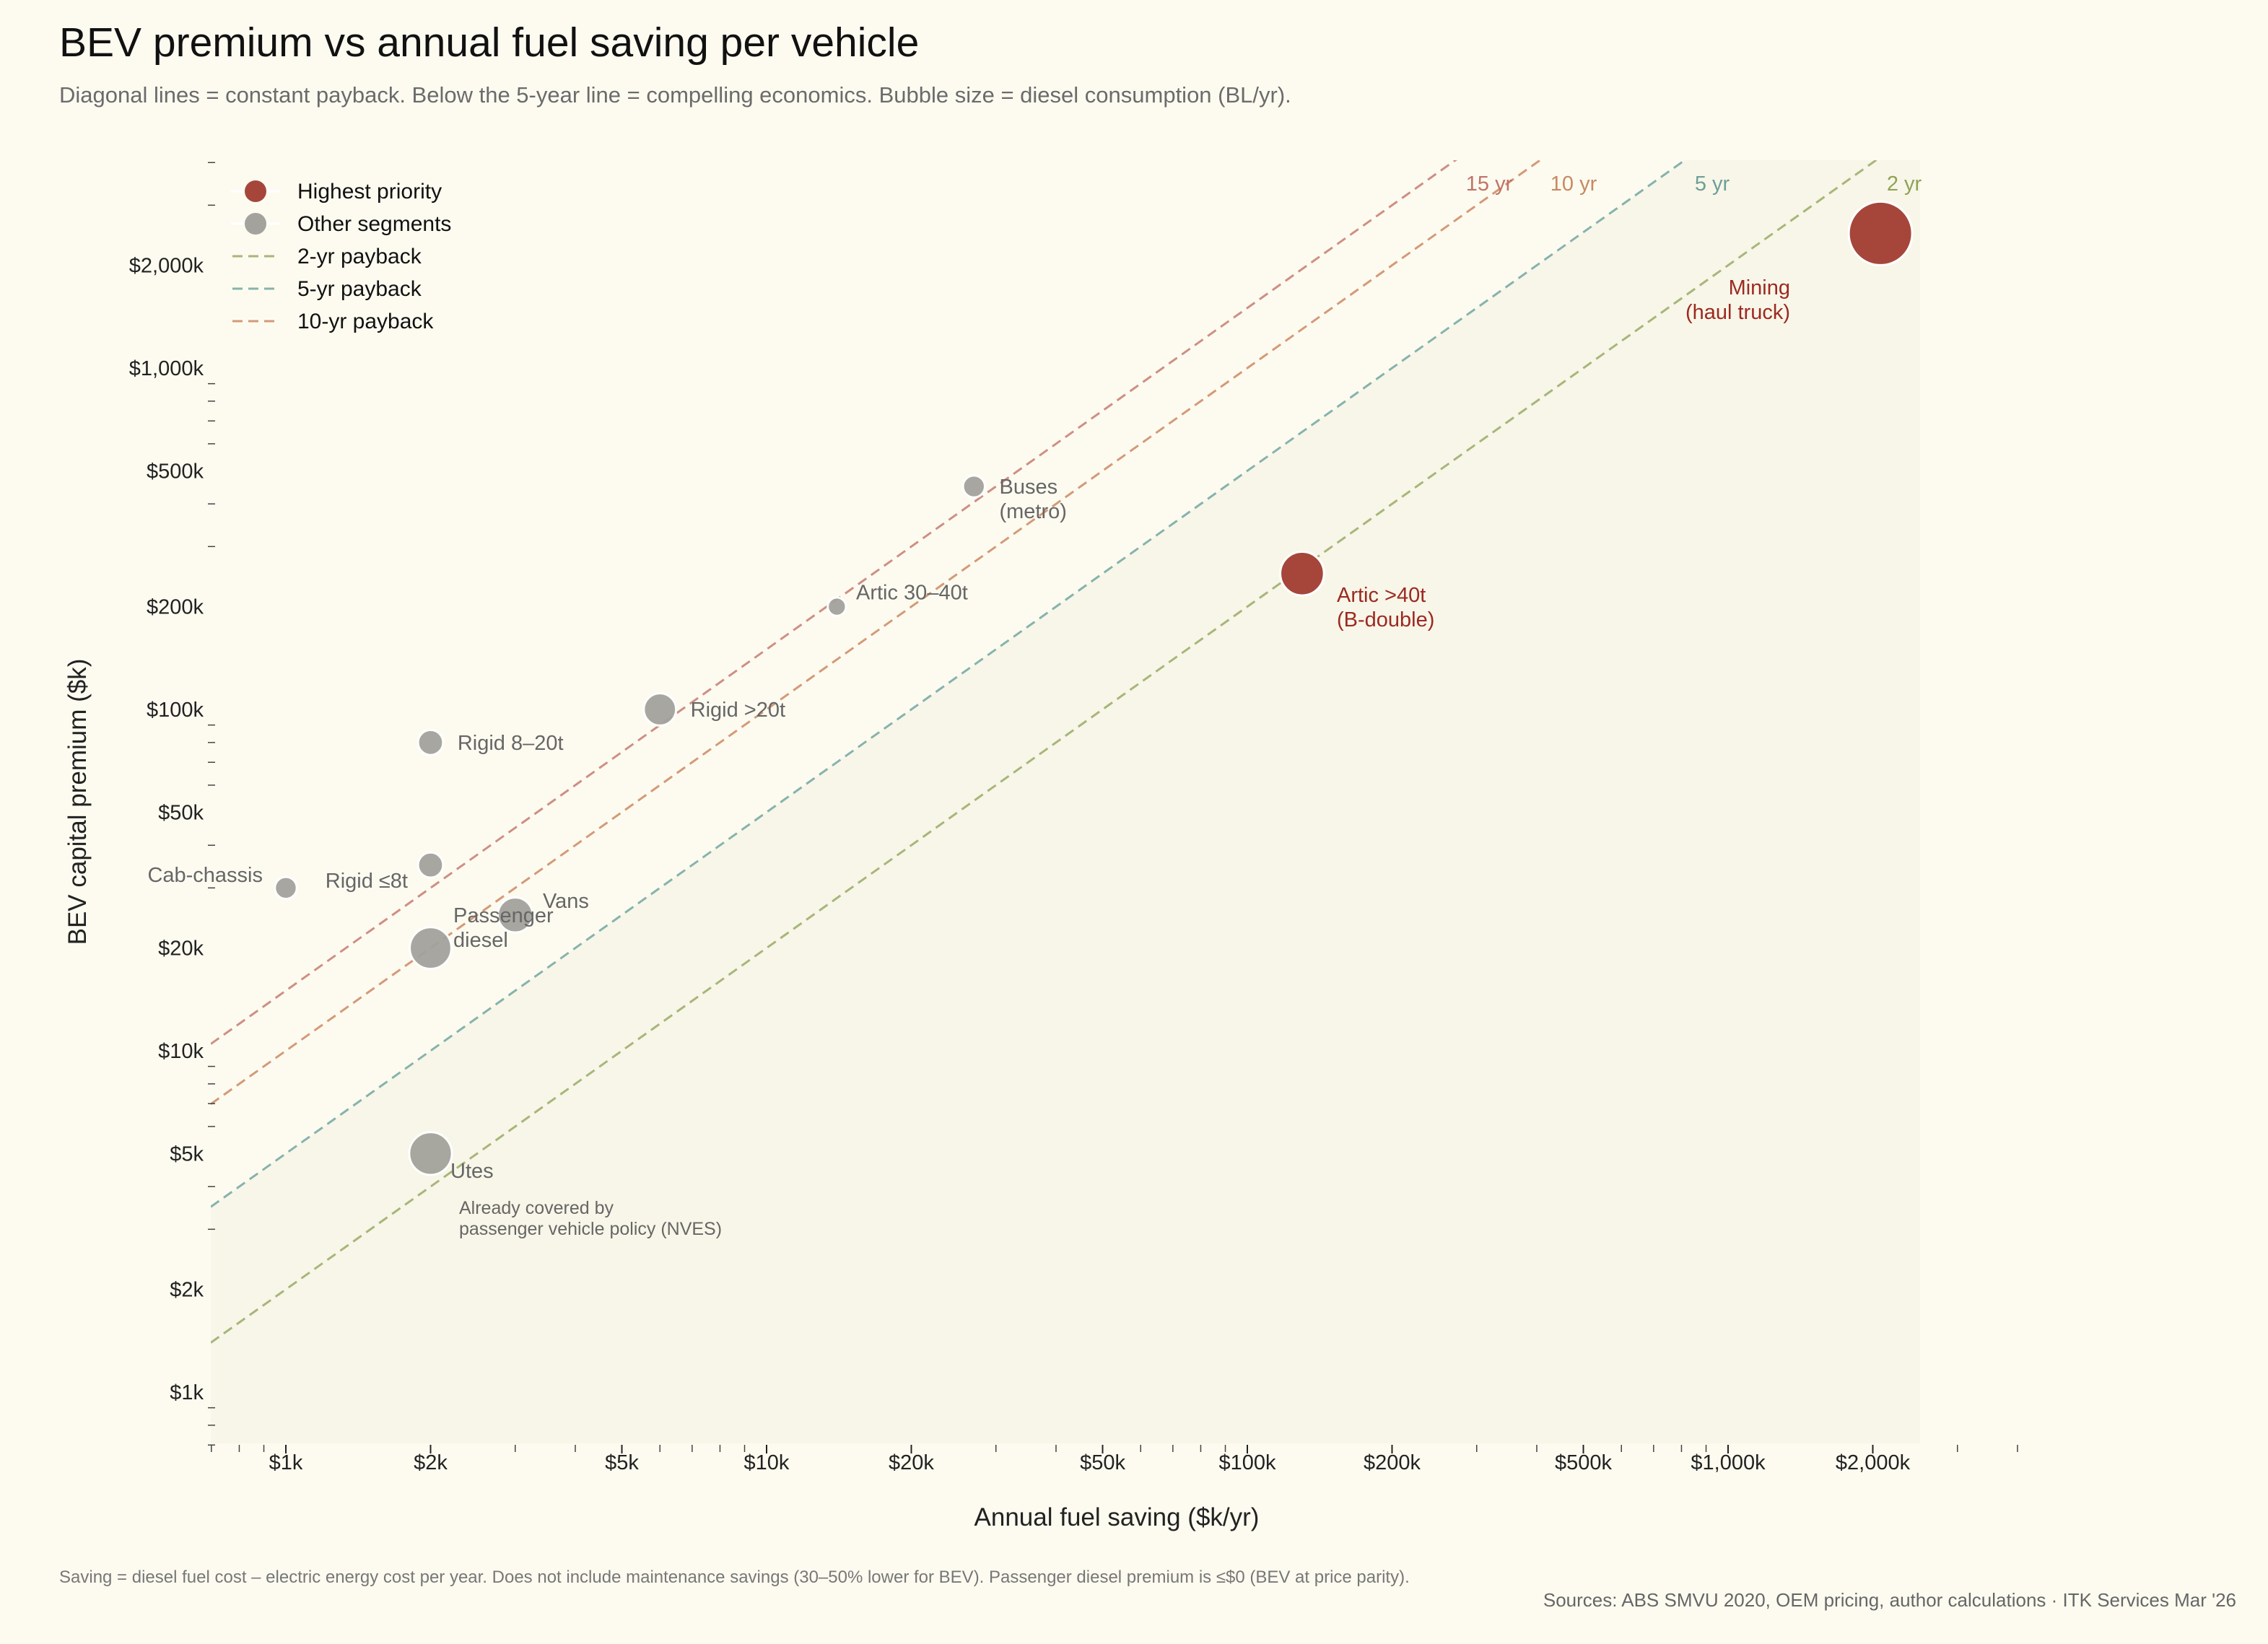 This screenshot has height=1644, width=2268. I want to click on data-point-label: Vans, so click(566, 901).